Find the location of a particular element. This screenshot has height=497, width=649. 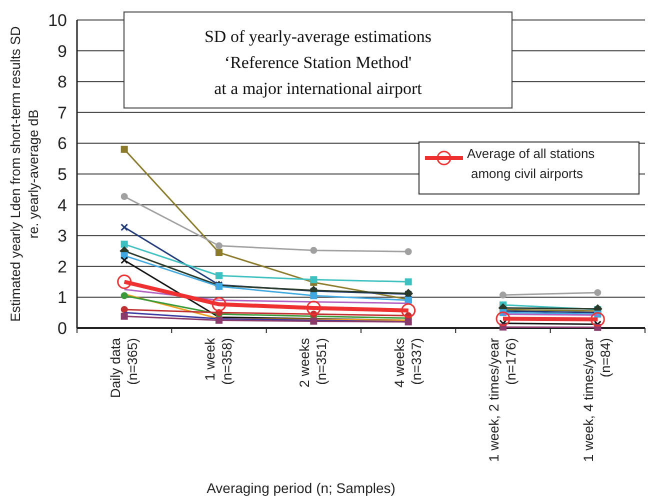

y-tick-label: 1 is located at coordinates (62, 298).